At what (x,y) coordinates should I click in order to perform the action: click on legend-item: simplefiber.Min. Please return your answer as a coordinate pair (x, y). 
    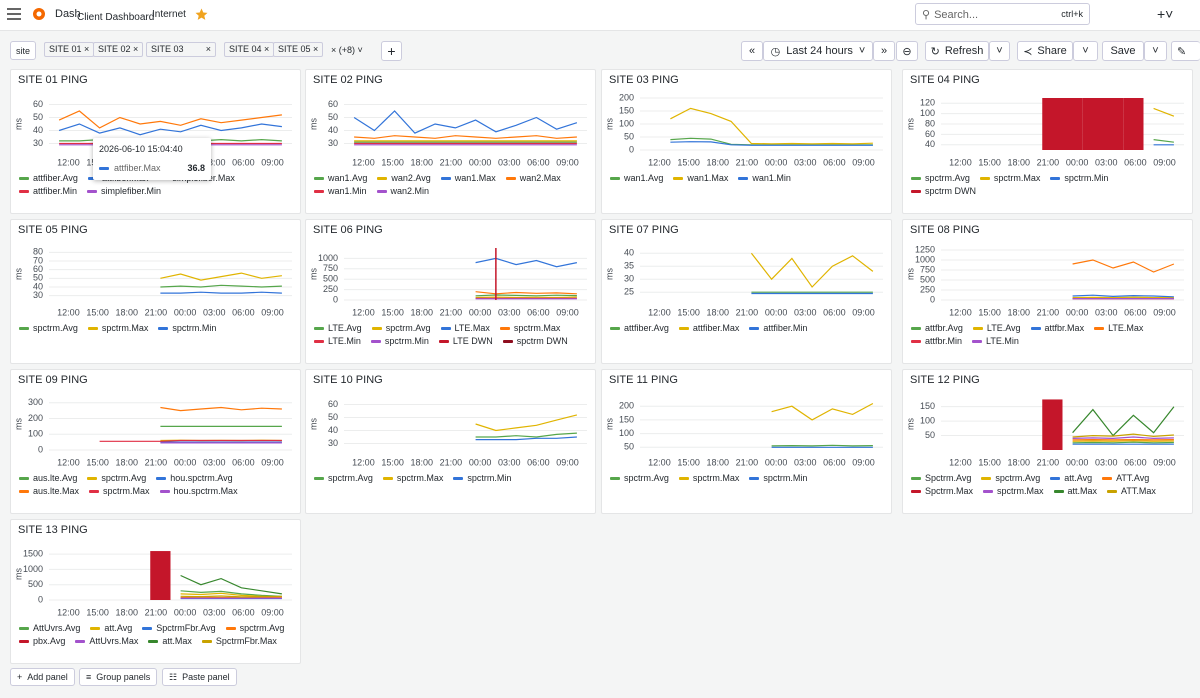
    Looking at the image, I should click on (124, 191).